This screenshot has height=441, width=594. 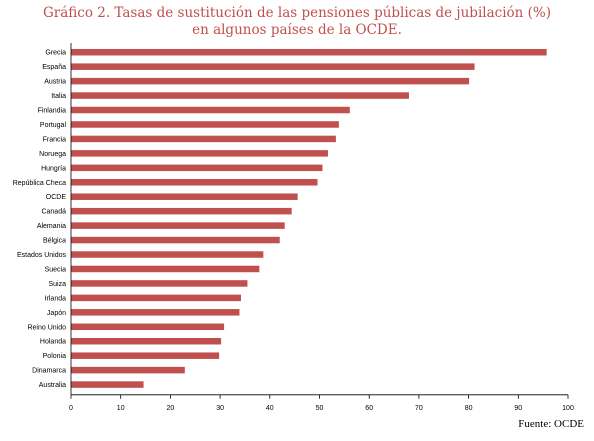 What do you see at coordinates (320, 408) in the screenshot?
I see `x-tick-label-5: 50` at bounding box center [320, 408].